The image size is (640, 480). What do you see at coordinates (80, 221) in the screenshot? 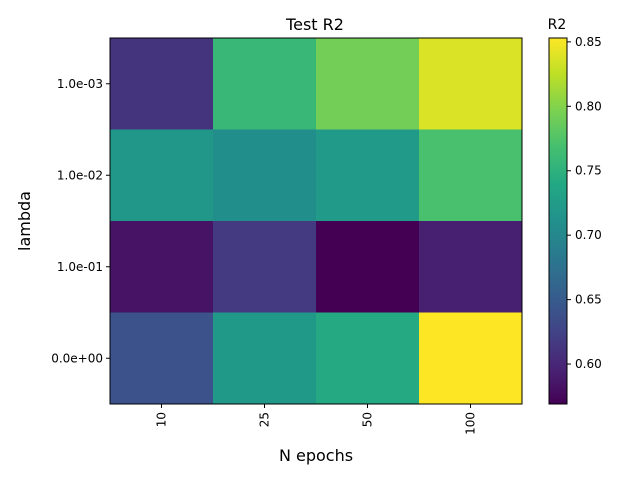
I see `y-axis: 1.0e-03 1.0e-02 1.0e-01 0.0e+00` at bounding box center [80, 221].